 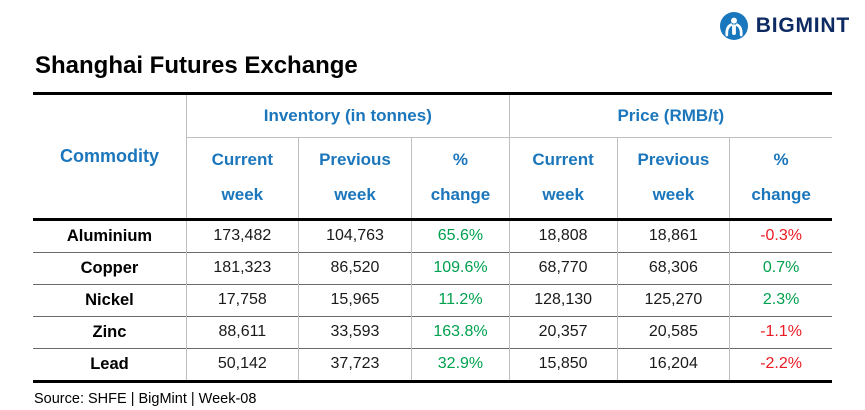 What do you see at coordinates (733, 26) in the screenshot?
I see `bigmint-icon` at bounding box center [733, 26].